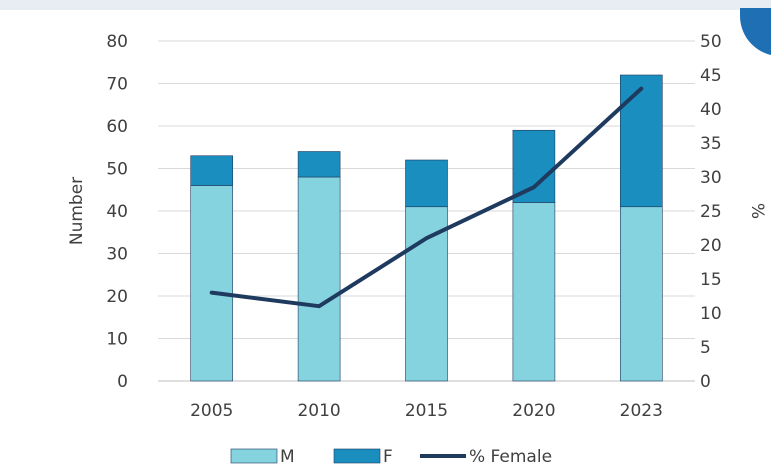  What do you see at coordinates (711, 76) in the screenshot?
I see `right-tick-label: 45` at bounding box center [711, 76].